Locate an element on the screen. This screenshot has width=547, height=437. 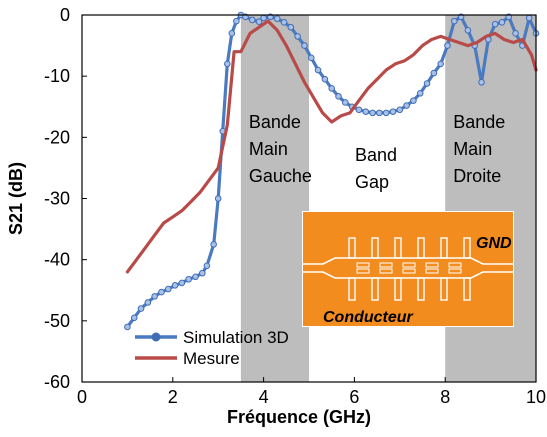
x-tick-label: 2 is located at coordinates (173, 397).